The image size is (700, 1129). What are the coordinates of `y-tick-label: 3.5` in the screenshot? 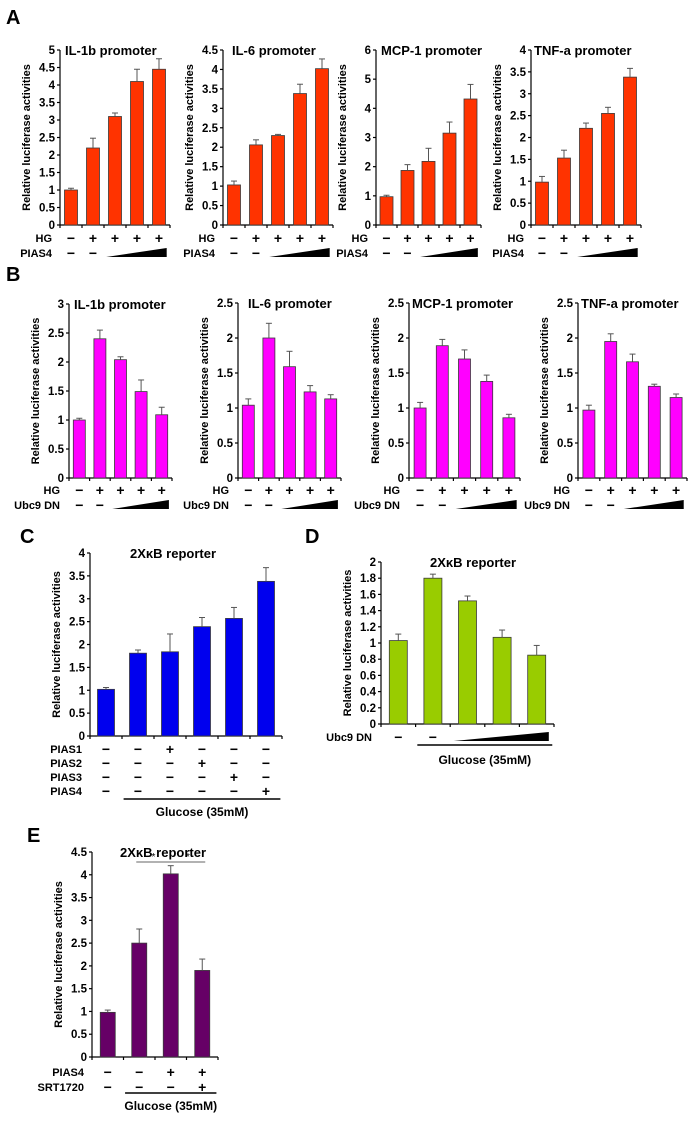 It's located at (77, 577).